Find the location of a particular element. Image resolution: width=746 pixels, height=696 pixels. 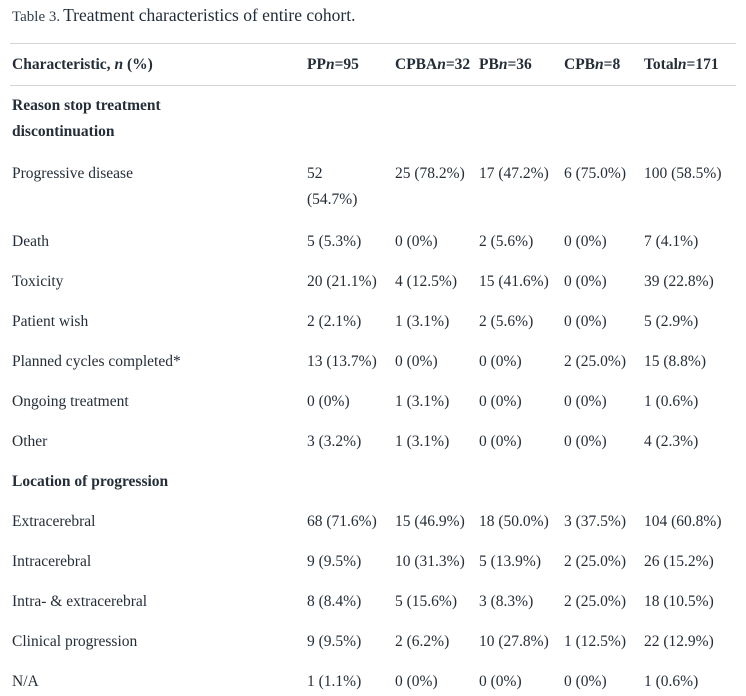

cell-value: 1 (12.5%) is located at coordinates (595, 641).